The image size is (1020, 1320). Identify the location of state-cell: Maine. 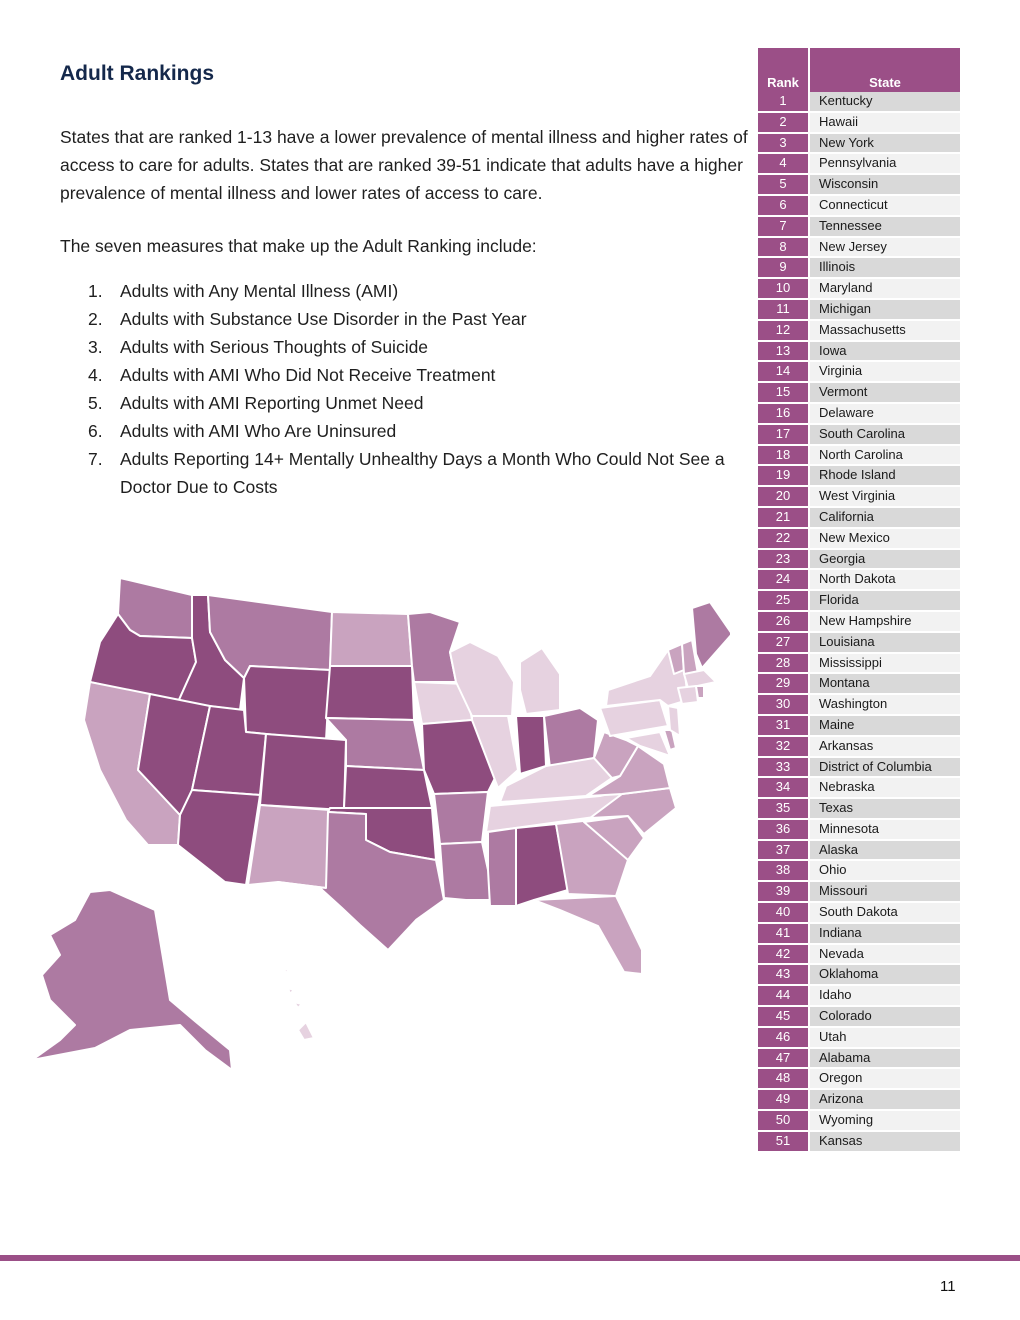
(885, 726).